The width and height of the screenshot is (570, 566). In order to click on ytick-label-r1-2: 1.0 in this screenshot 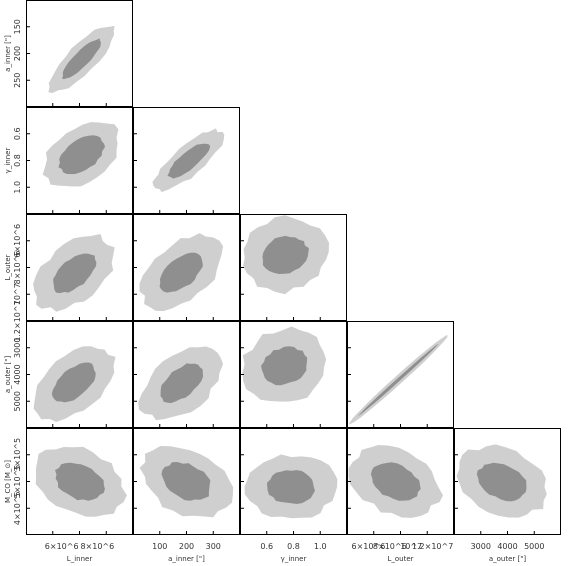, I will do `click(17, 187)`.